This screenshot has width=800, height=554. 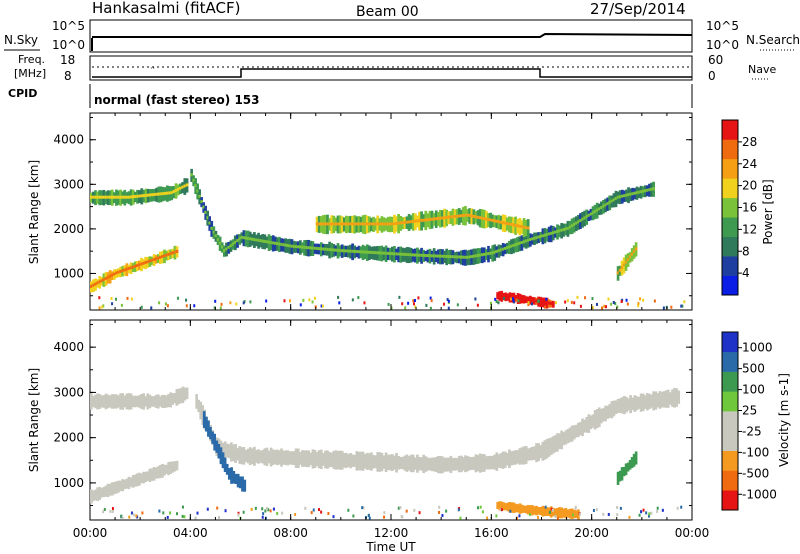 I want to click on y-tick-label: 3000, so click(x=68, y=184).